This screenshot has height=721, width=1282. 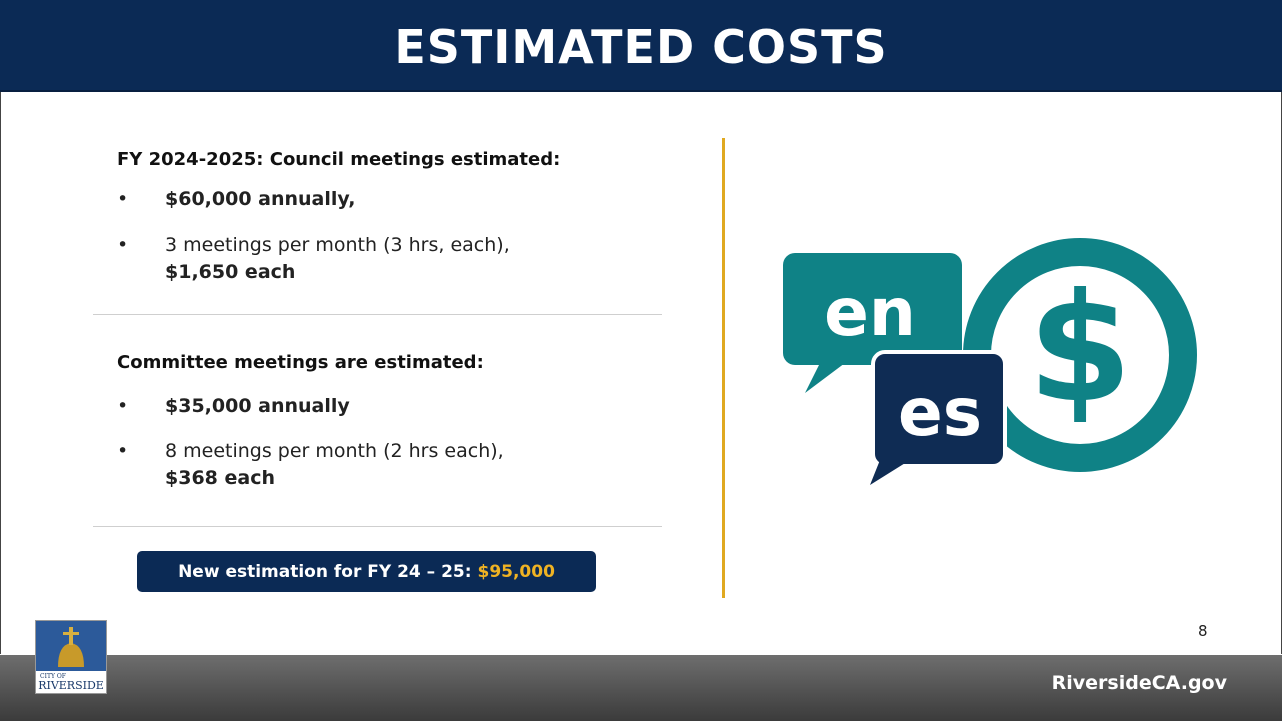 I want to click on language-cost-icon: en es $, so click(x=990, y=361).